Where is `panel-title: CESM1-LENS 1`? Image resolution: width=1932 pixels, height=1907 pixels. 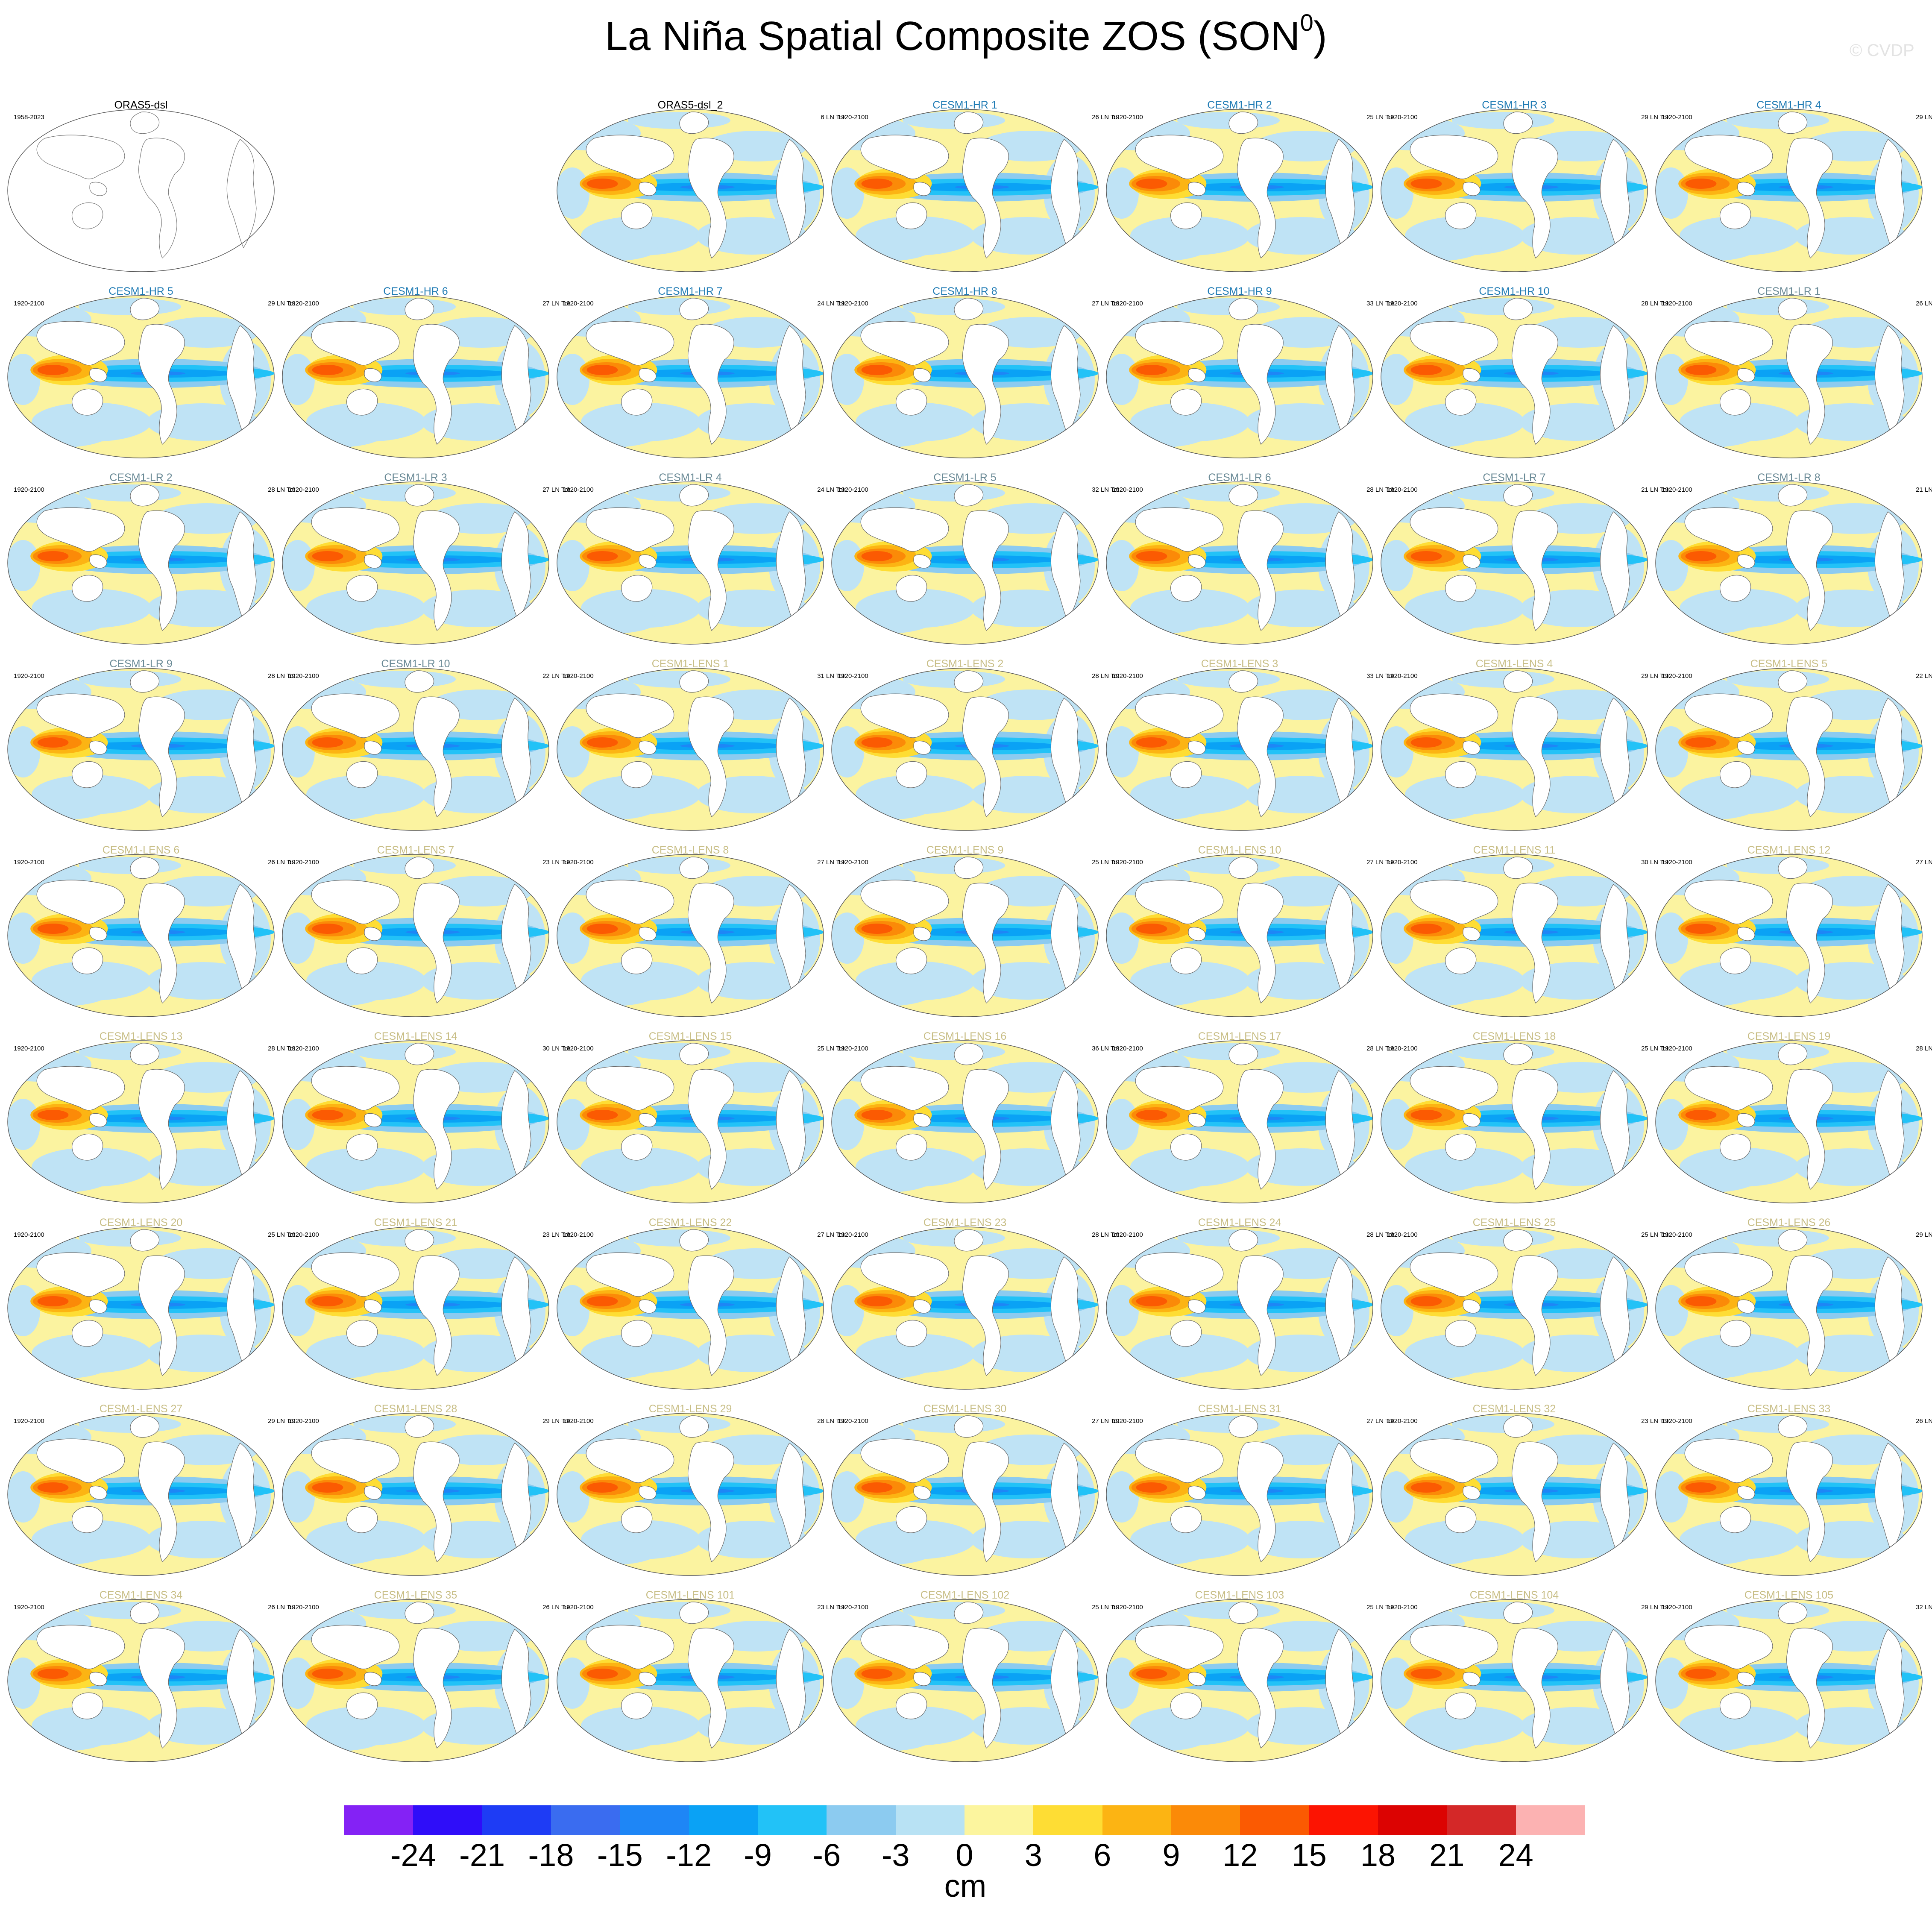
panel-title: CESM1-LENS 1 is located at coordinates (690, 664).